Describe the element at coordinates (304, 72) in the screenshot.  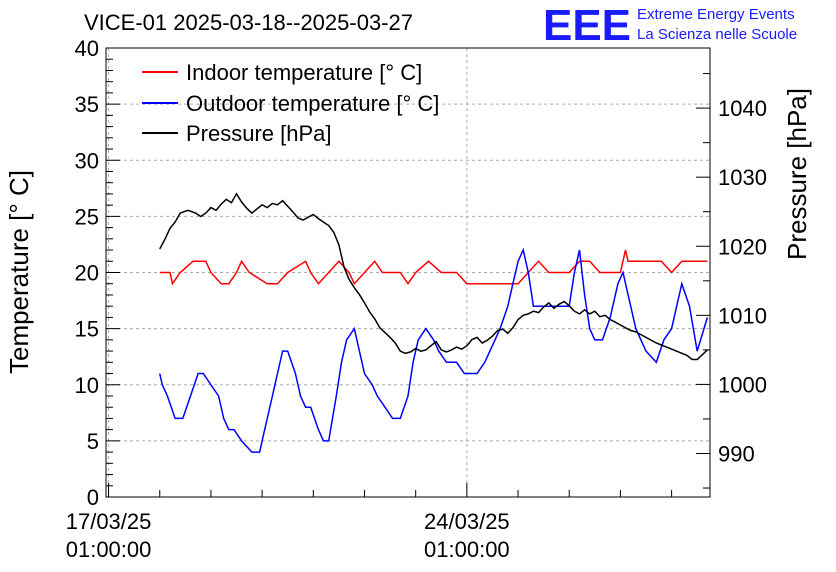
I see `legend-label-indoor: Indoor temperature [° C]` at that location.